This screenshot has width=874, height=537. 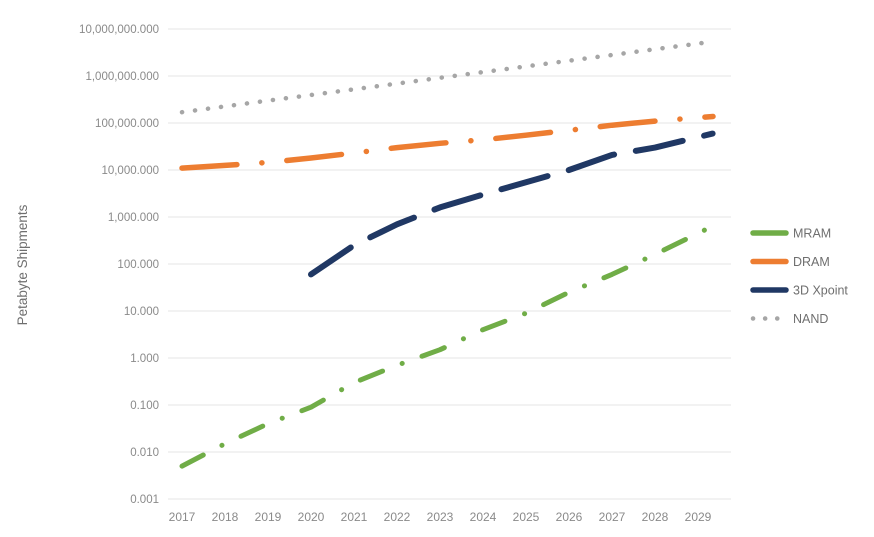 I want to click on legend-label: NAND, so click(x=810, y=319).